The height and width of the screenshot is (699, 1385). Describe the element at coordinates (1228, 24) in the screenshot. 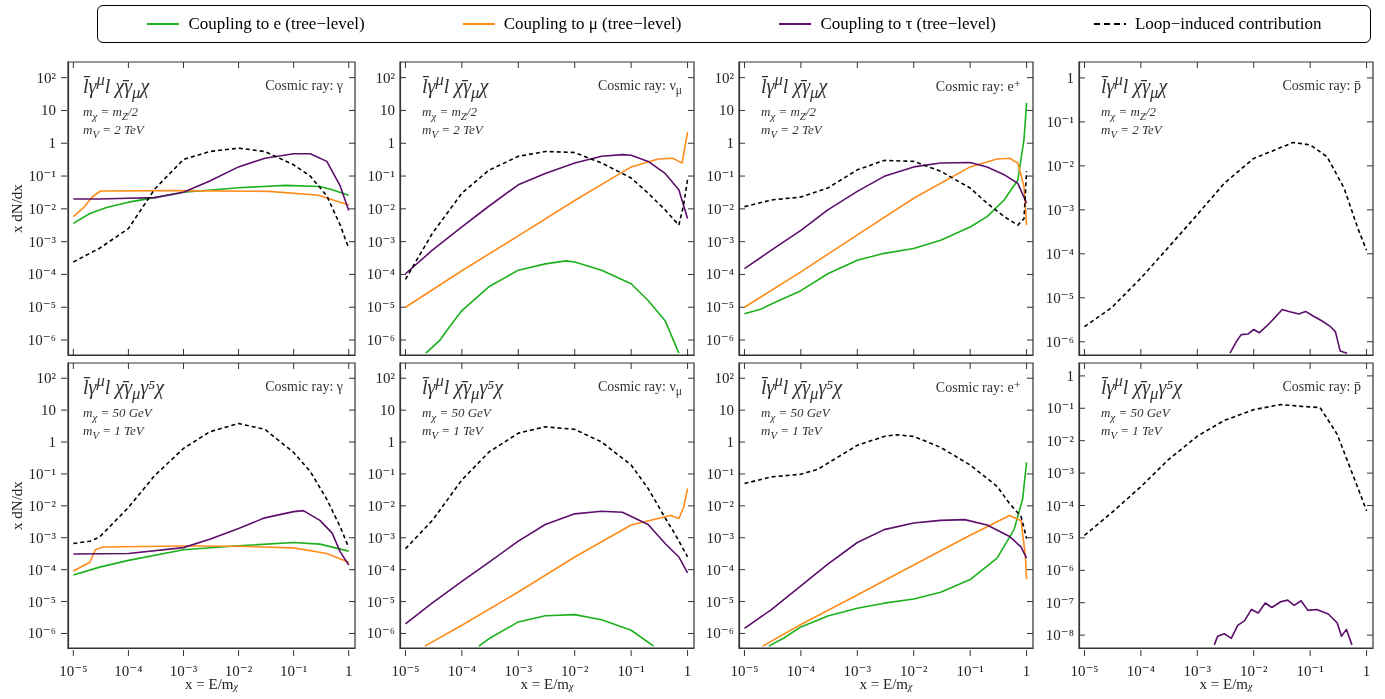

I see `legend-label: Loop−induced contribution` at that location.